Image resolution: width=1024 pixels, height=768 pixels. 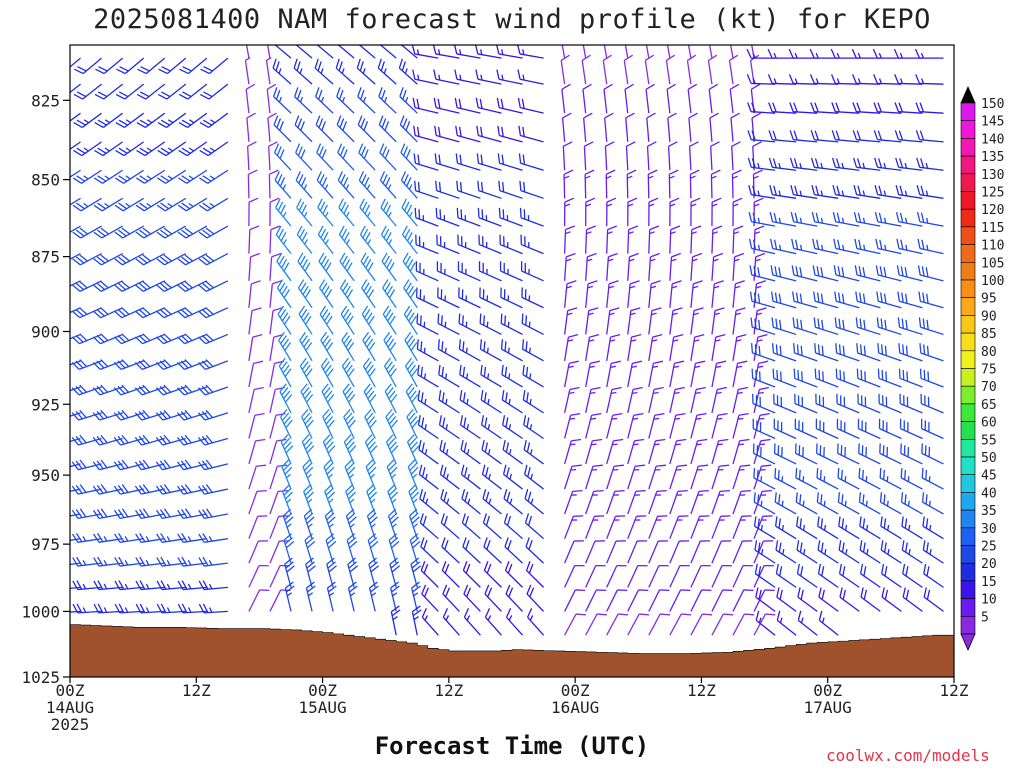 I want to click on y-tick-label: 825, so click(x=45, y=100).